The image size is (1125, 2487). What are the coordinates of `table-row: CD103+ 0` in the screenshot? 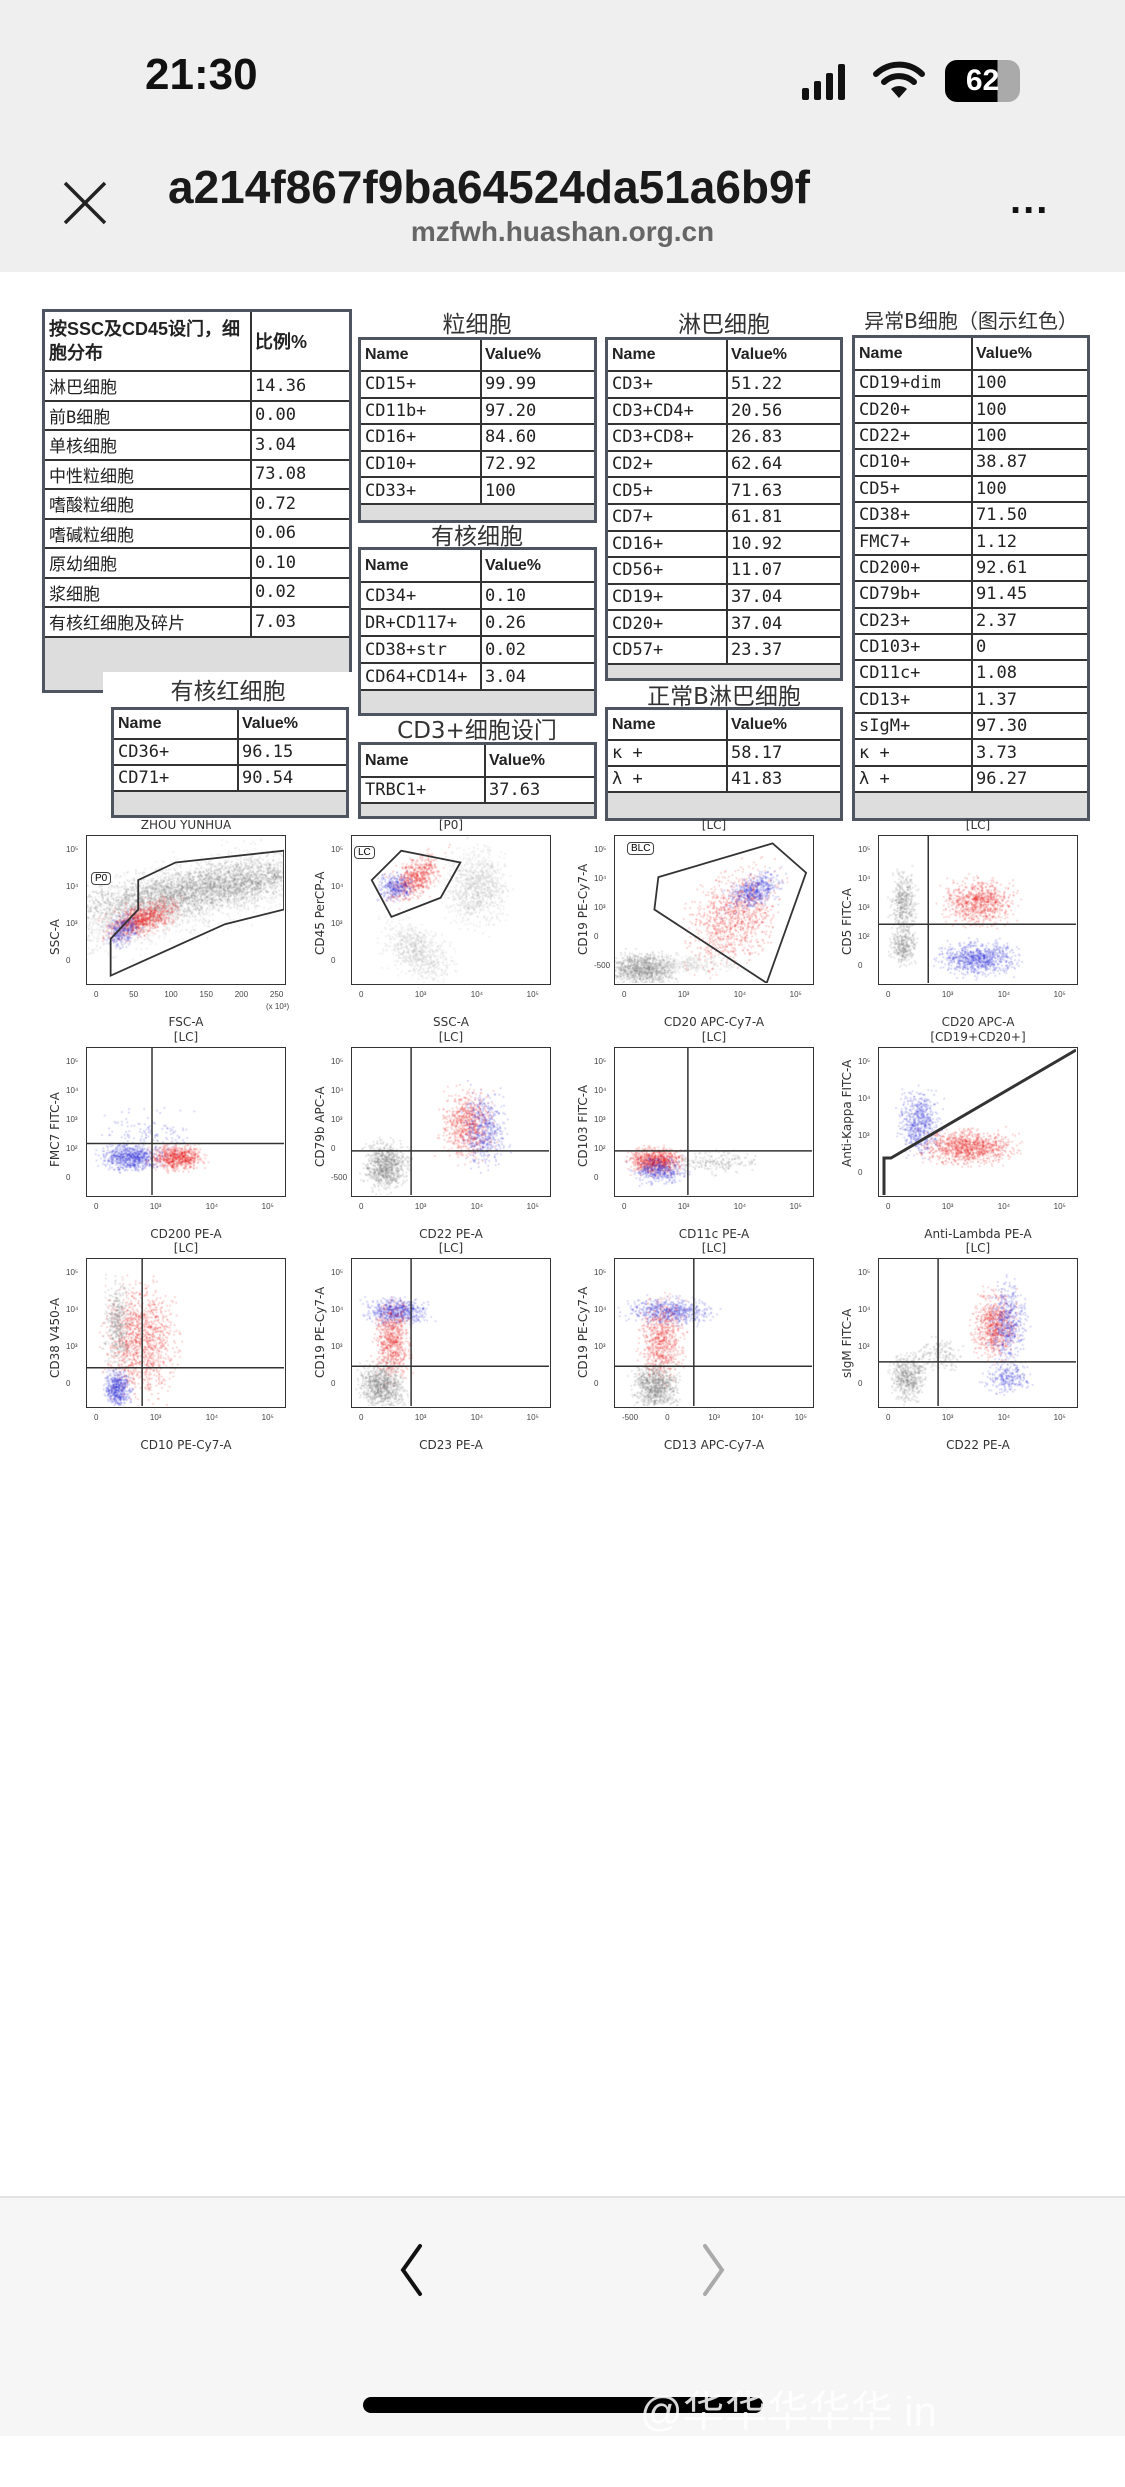 It's located at (971, 648).